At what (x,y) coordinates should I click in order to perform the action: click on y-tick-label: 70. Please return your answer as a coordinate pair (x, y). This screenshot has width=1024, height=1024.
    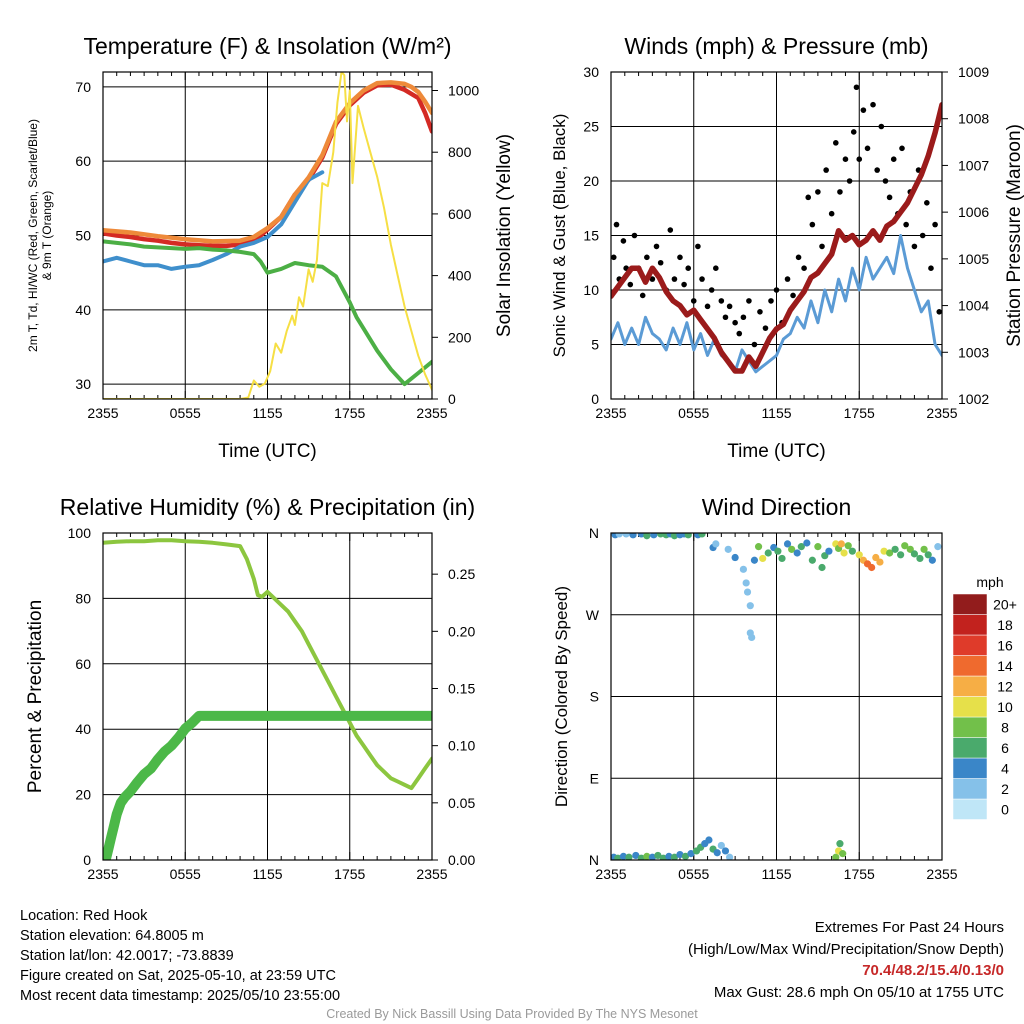
    Looking at the image, I should click on (83, 87).